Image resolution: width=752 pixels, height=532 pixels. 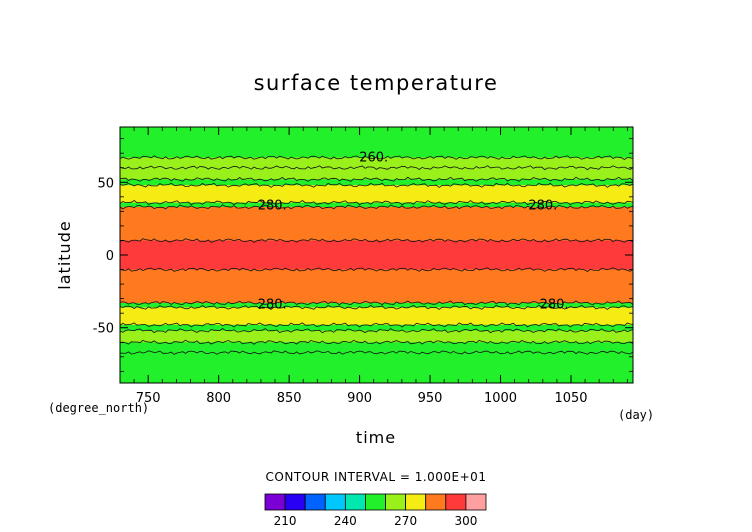 What do you see at coordinates (98, 408) in the screenshot?
I see `y-axis-unit: (degree_north)` at bounding box center [98, 408].